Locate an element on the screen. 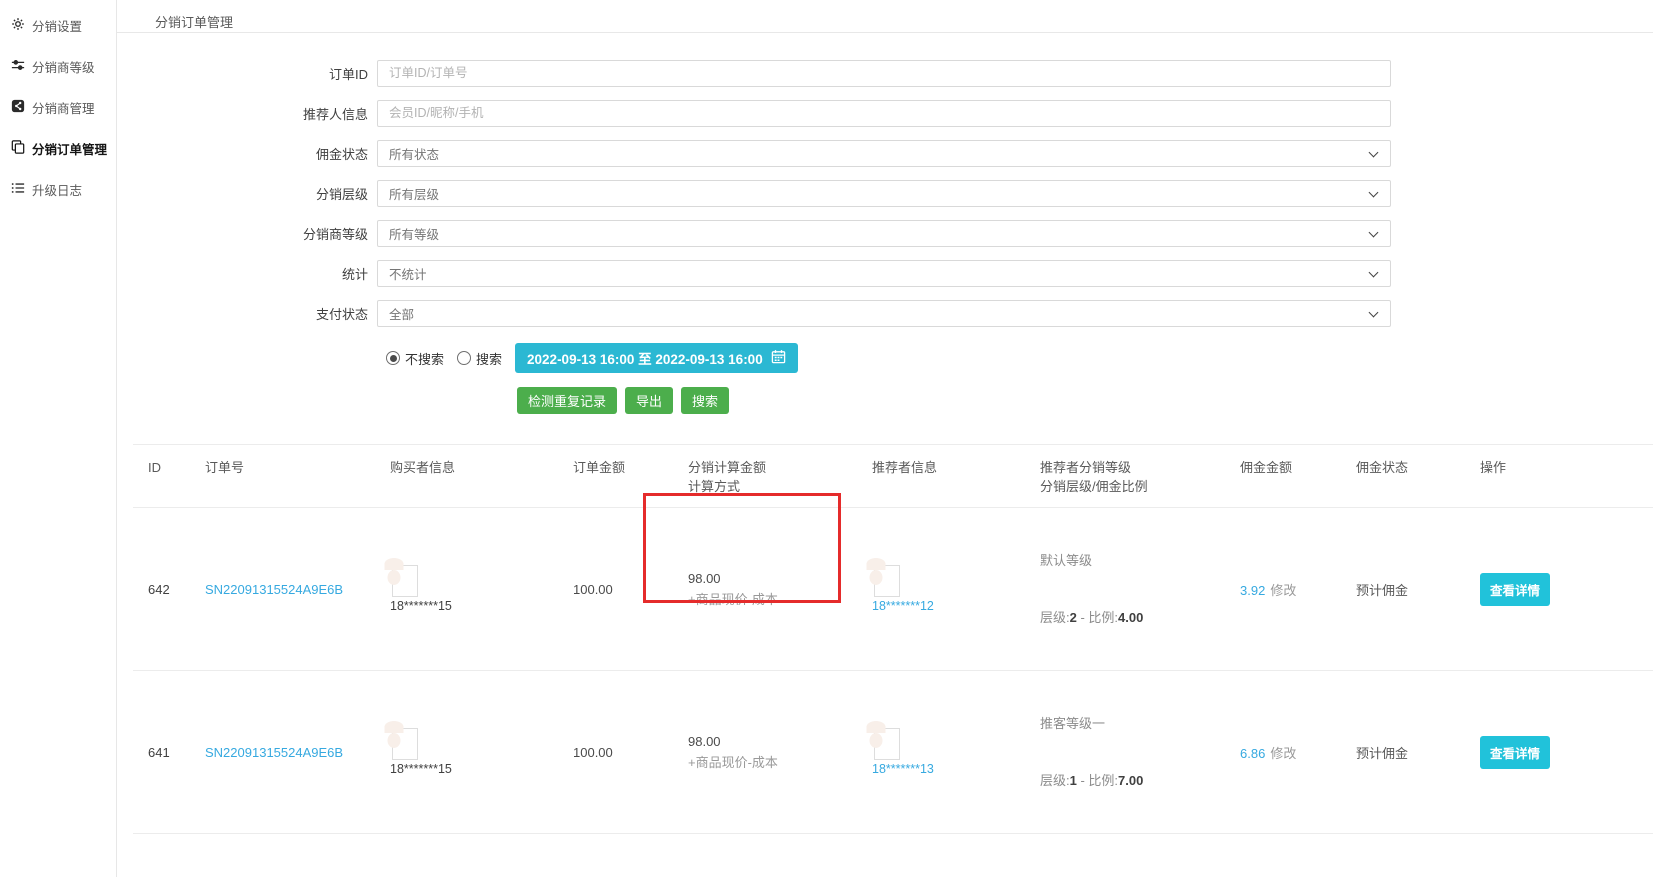  level-name: 推客等级一 is located at coordinates (1073, 723).